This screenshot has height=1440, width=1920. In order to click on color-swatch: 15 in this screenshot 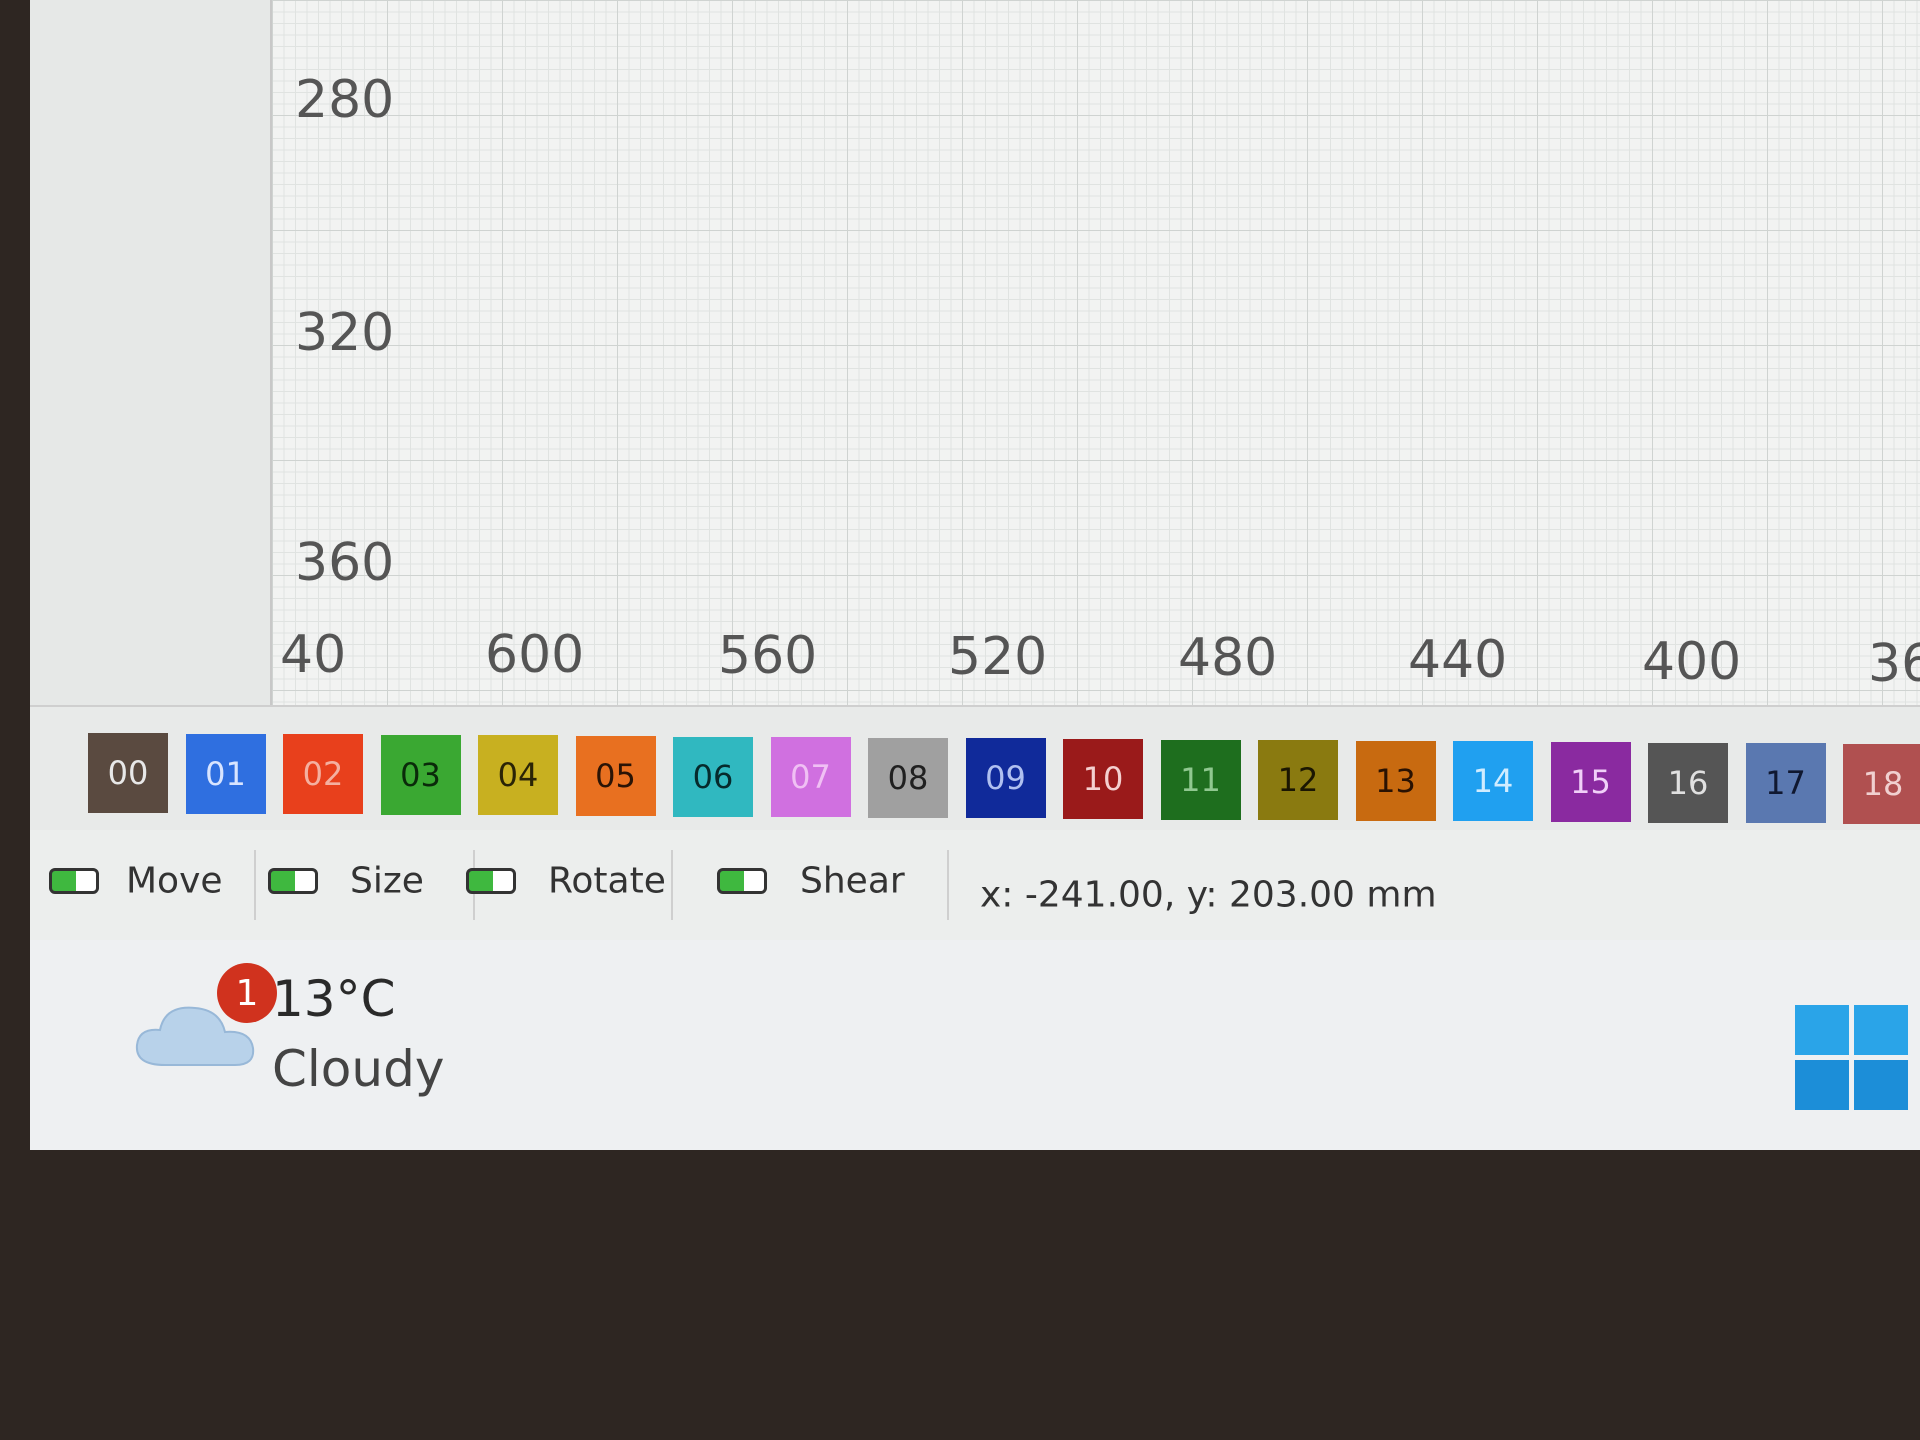, I will do `click(1590, 782)`.